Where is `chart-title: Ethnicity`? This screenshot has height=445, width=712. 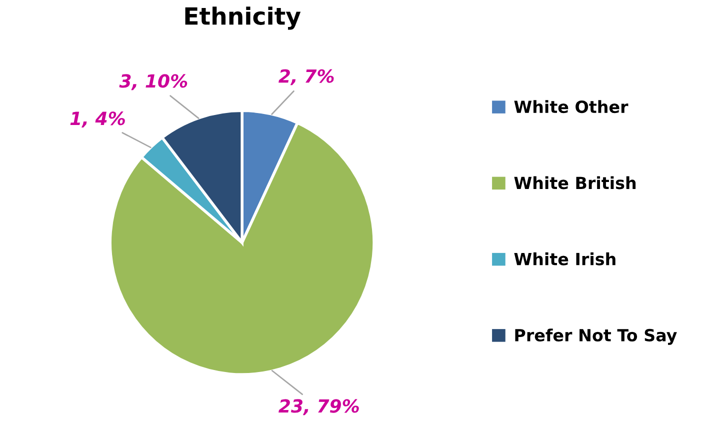
chart-title: Ethnicity is located at coordinates (243, 18).